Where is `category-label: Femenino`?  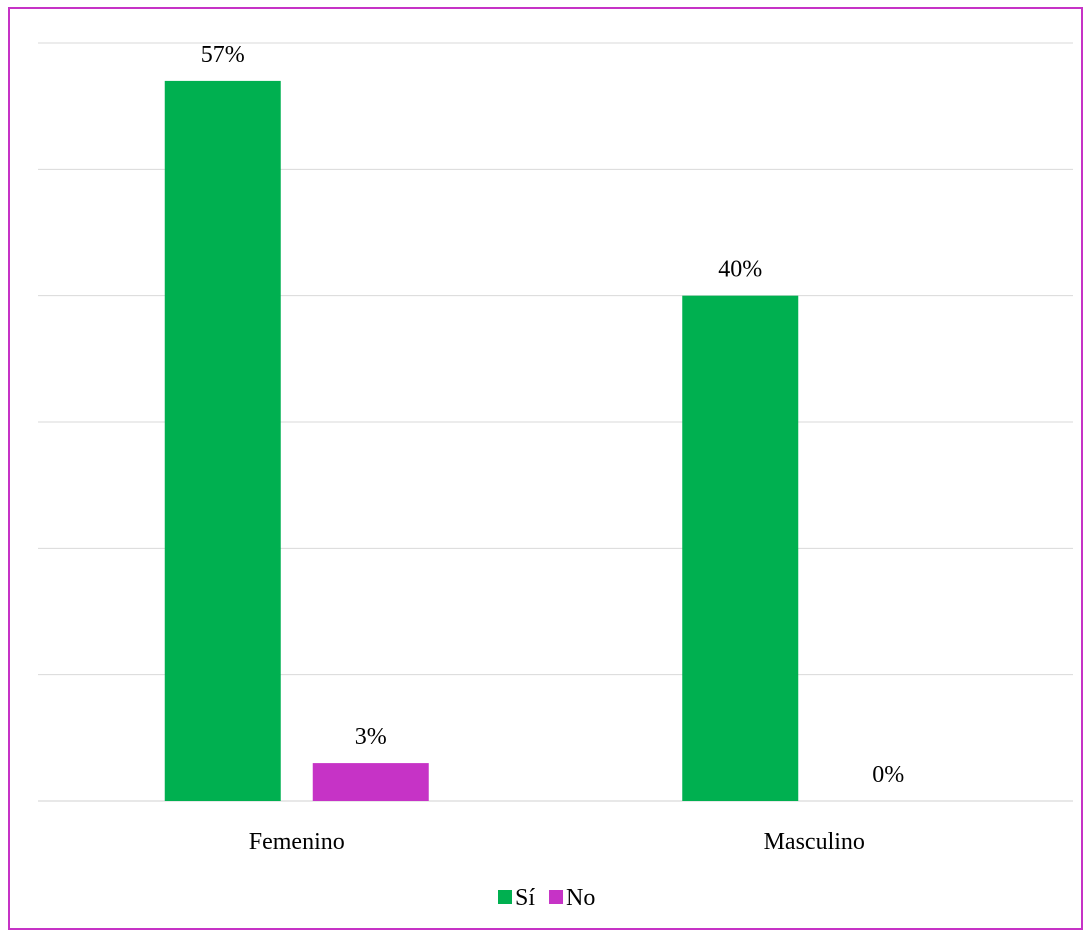 category-label: Femenino is located at coordinates (297, 842).